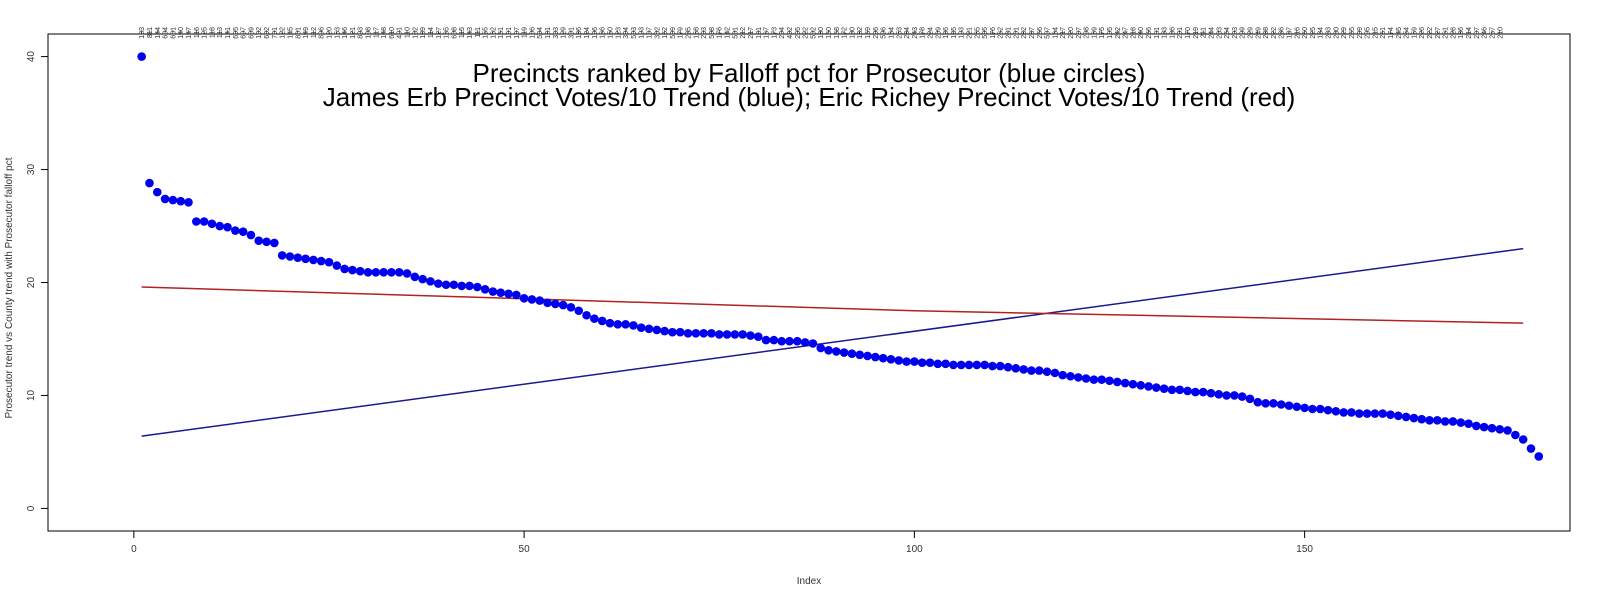 This screenshot has width=1600, height=606. I want to click on top-tick-label: 117, so click(376, 32).